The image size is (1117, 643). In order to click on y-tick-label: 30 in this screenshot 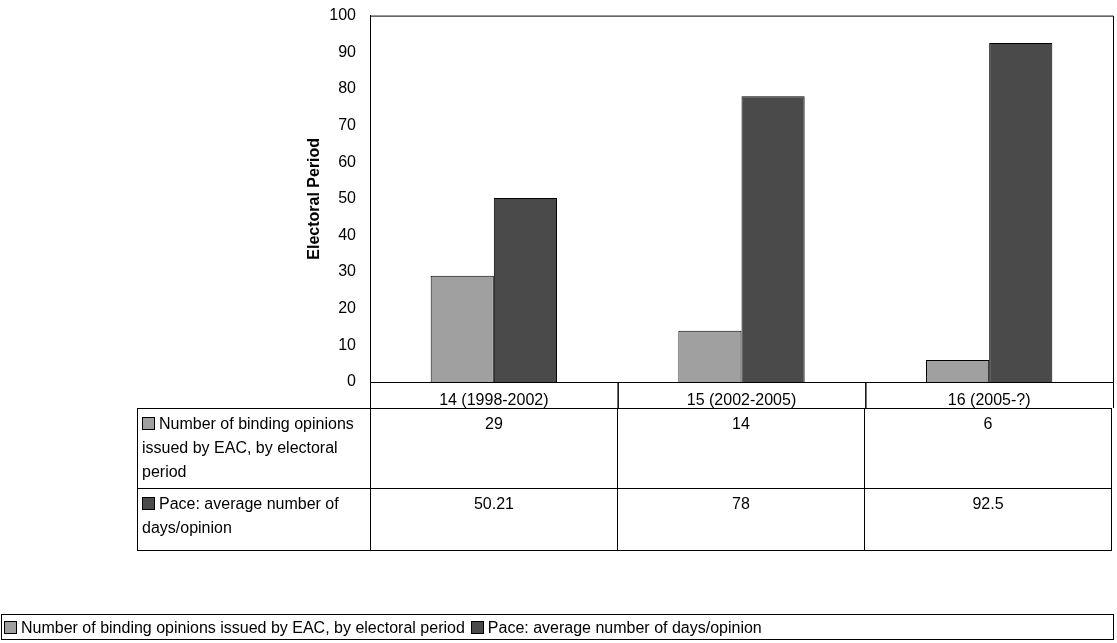, I will do `click(347, 271)`.